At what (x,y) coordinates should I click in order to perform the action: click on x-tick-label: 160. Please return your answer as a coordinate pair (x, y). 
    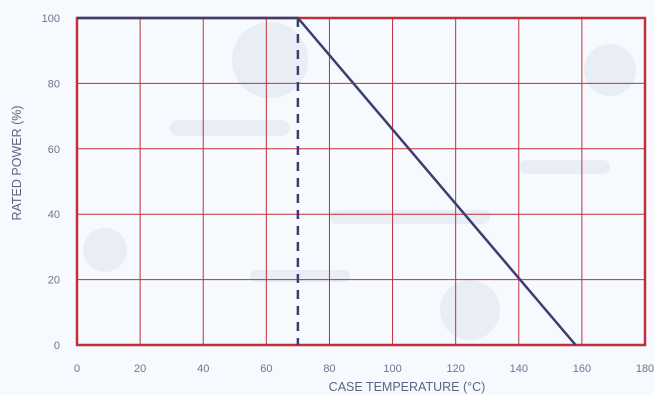
    Looking at the image, I should click on (582, 369).